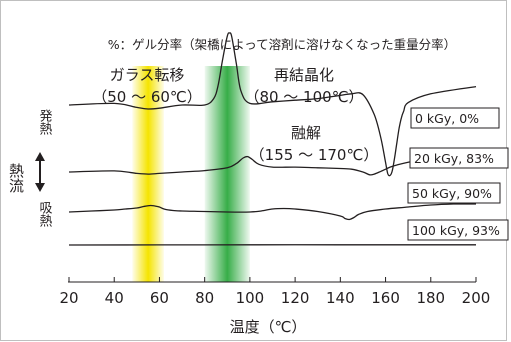  What do you see at coordinates (304, 75) in the screenshot?
I see `band-label-recrystallization: 再結晶化` at bounding box center [304, 75].